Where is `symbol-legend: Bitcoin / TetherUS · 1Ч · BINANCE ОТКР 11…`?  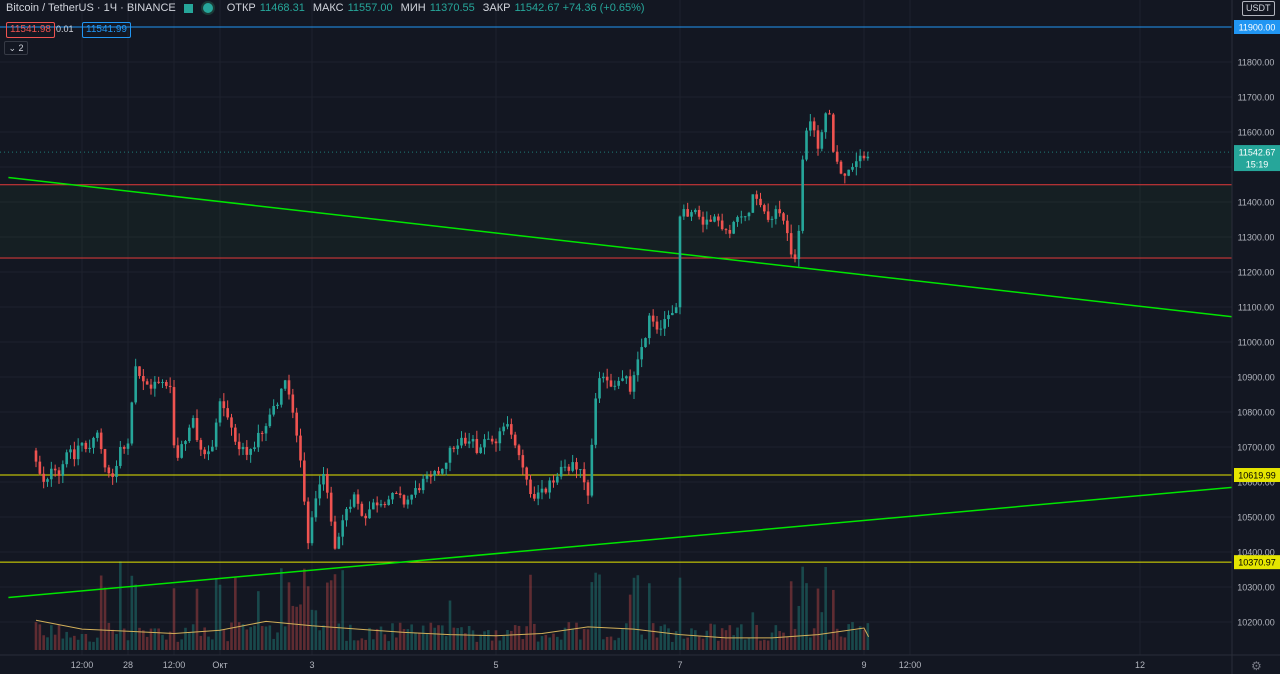
symbol-legend: Bitcoin / TetherUS · 1Ч · BINANCE ОТКР 11… is located at coordinates (325, 8).